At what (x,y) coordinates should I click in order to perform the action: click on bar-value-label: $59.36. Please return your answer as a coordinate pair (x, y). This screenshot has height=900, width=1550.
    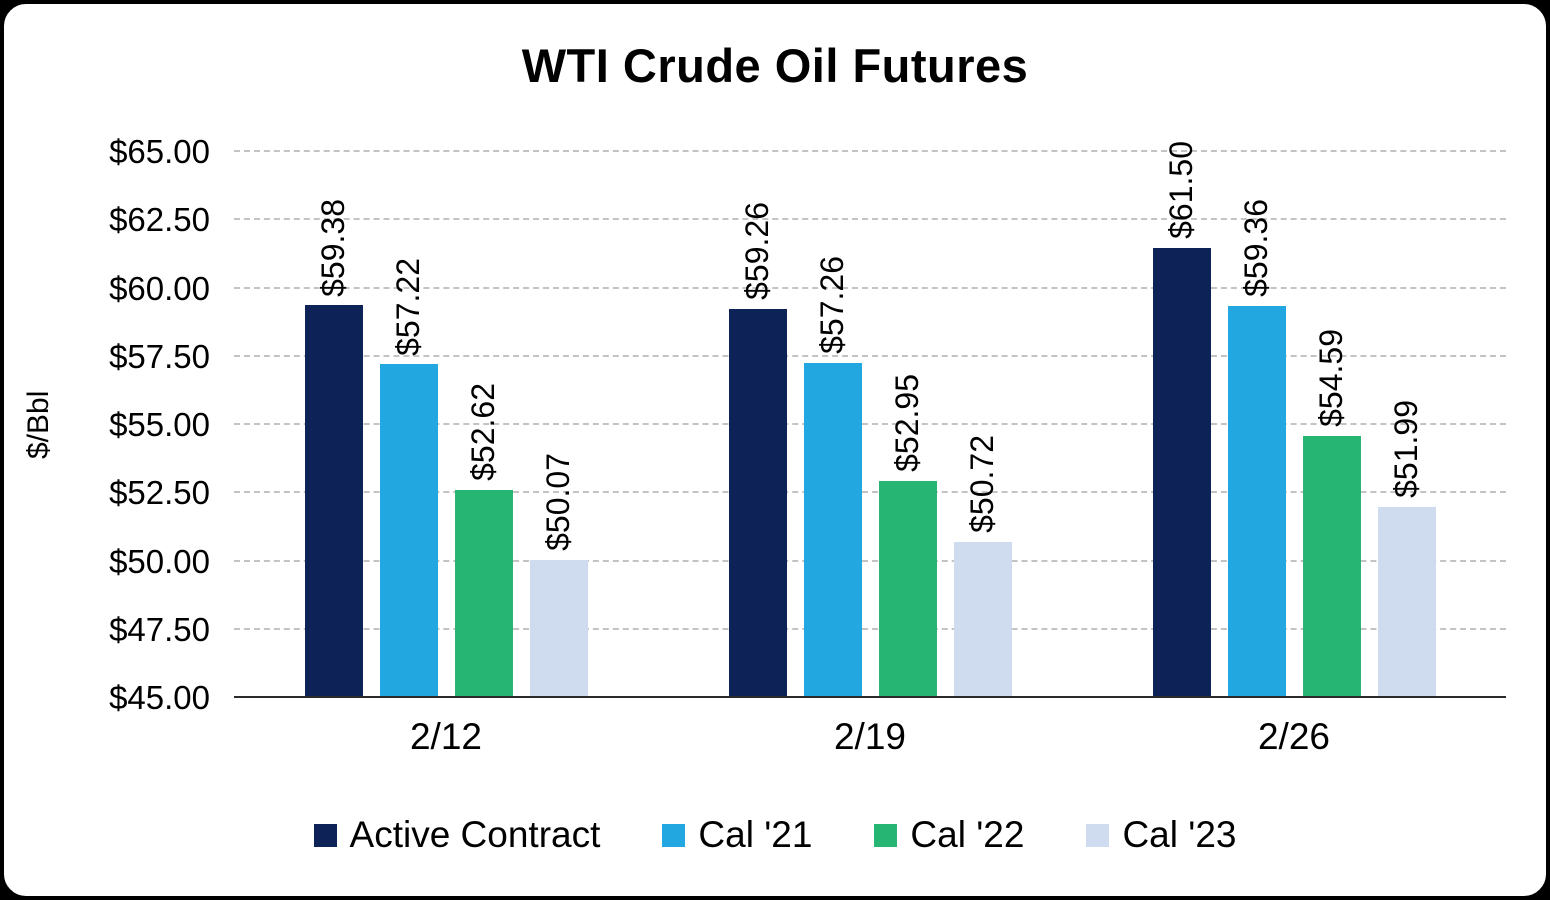
    Looking at the image, I should click on (1256, 248).